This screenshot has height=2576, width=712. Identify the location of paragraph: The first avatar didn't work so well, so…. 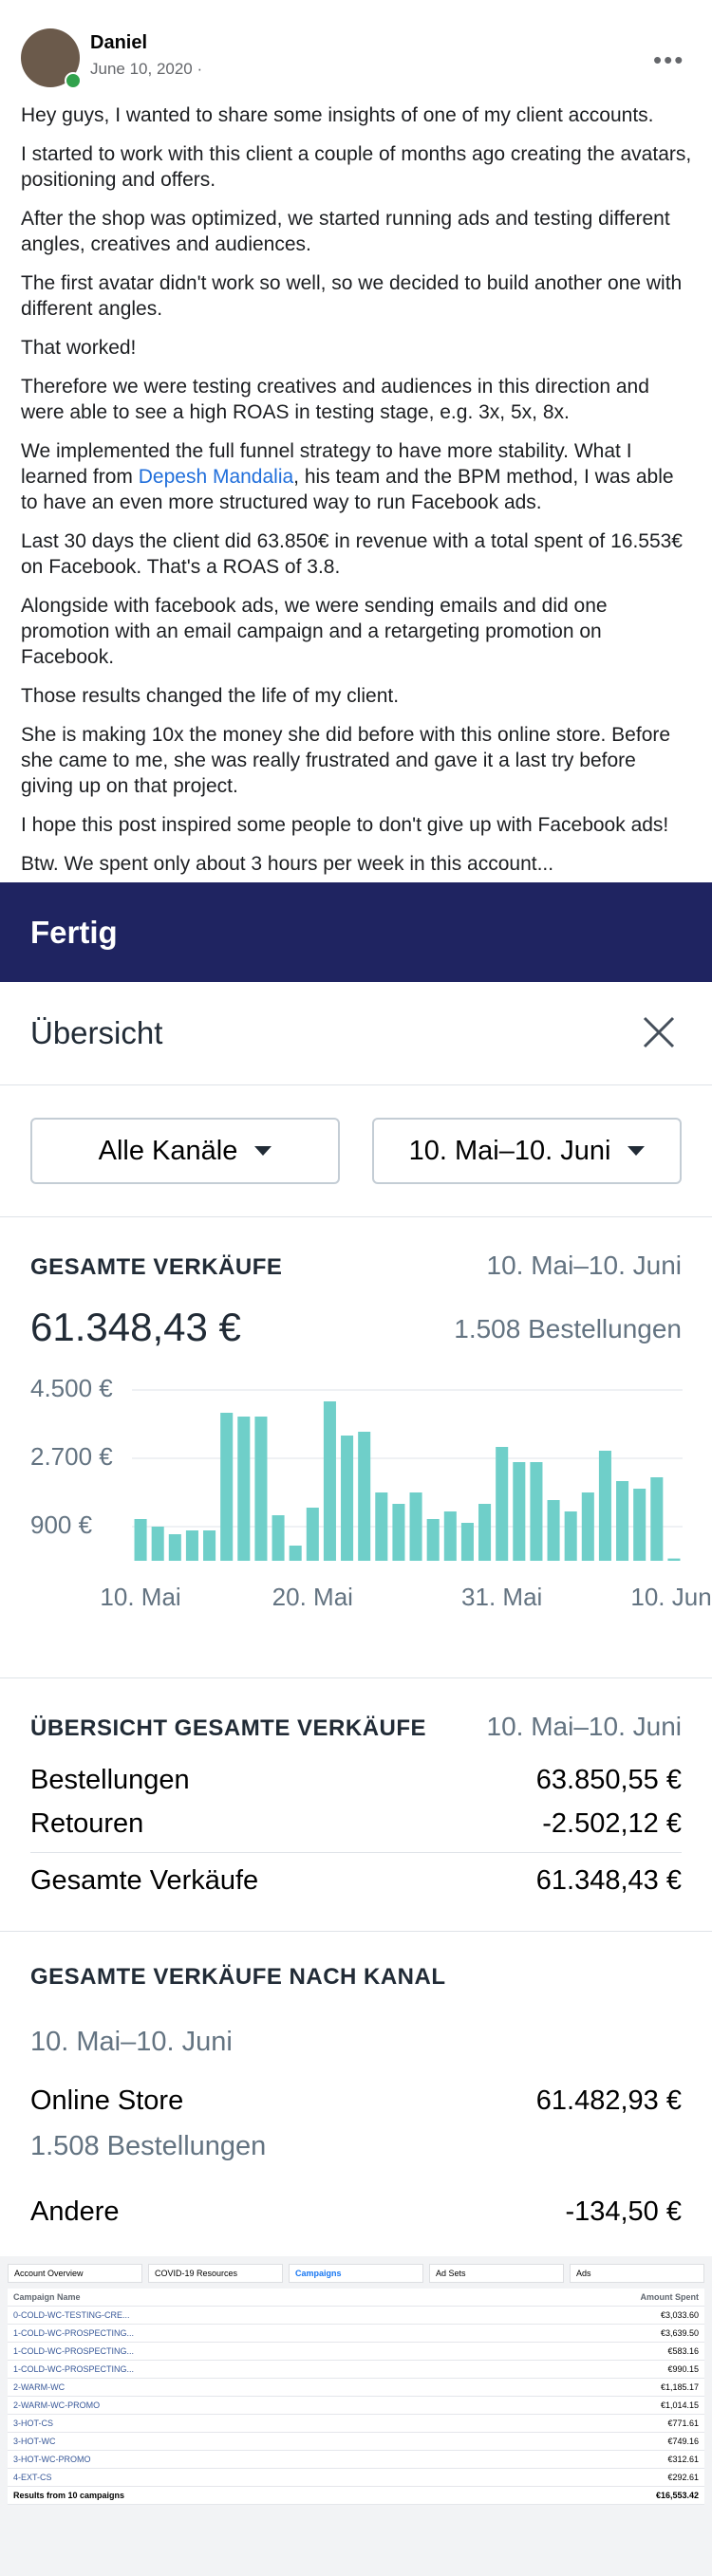
(352, 296).